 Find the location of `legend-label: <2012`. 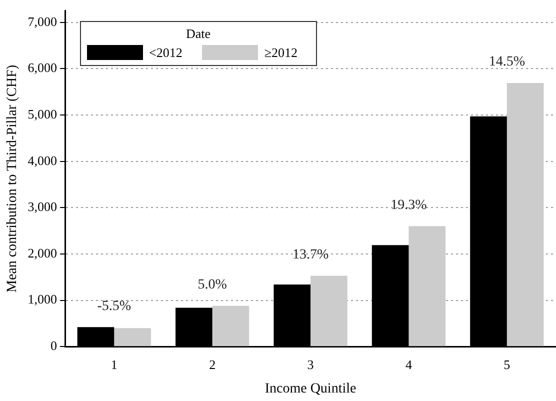

legend-label: <2012 is located at coordinates (165, 52).